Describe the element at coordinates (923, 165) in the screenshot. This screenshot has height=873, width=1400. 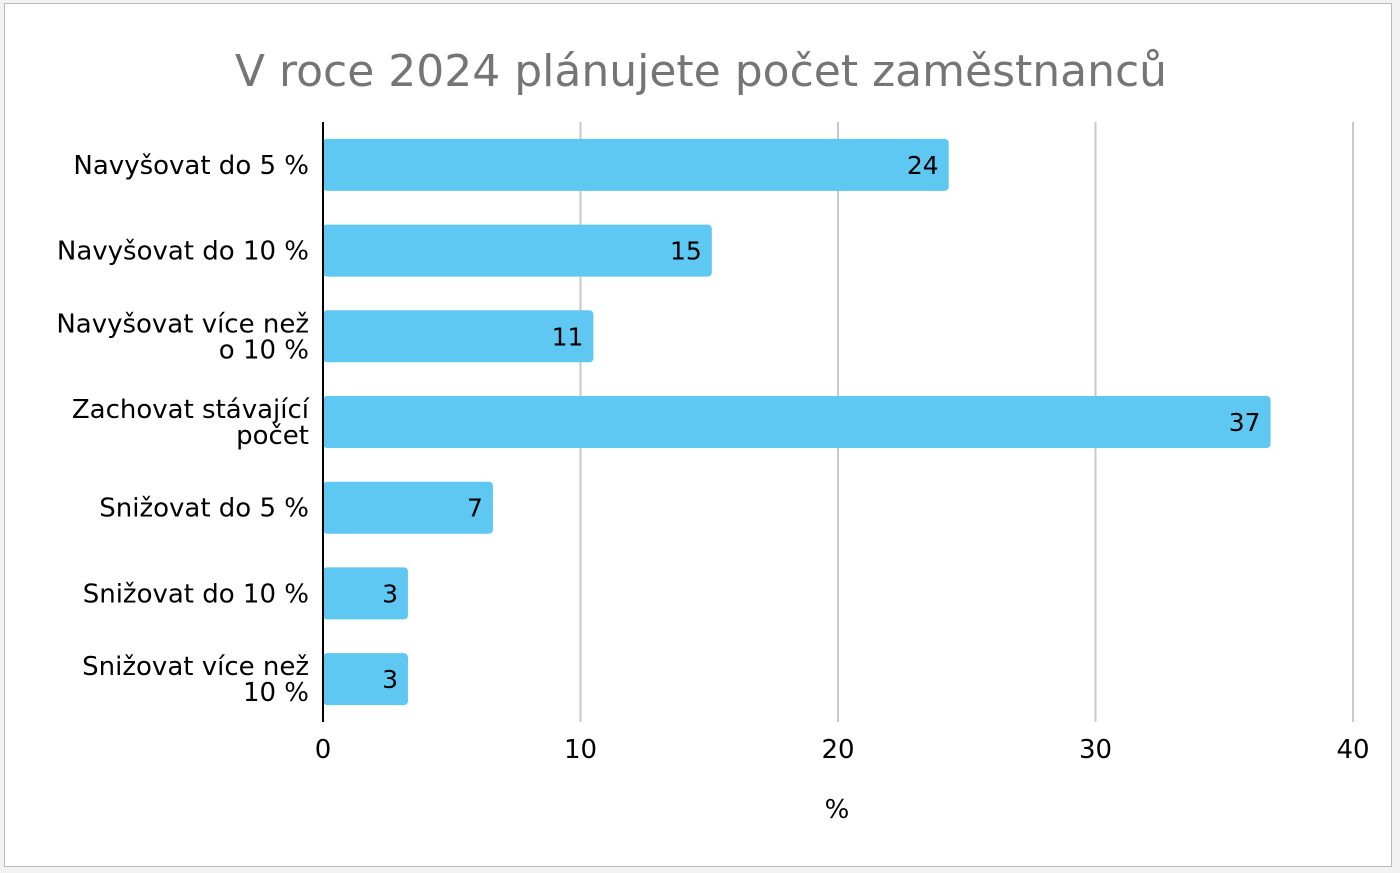
I see `bar-value-label: 24` at that location.